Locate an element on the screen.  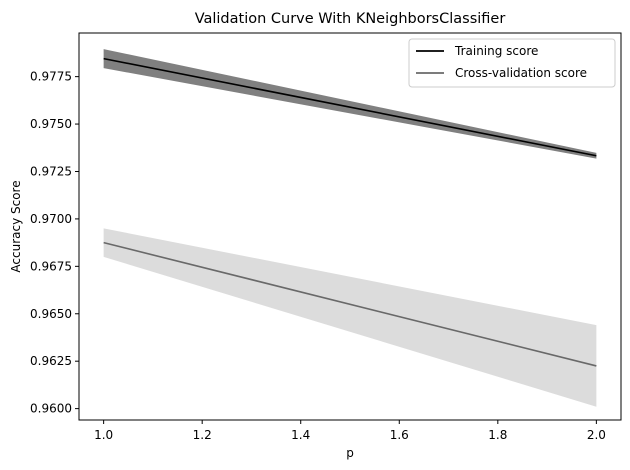
x-tick-label: 1.2 is located at coordinates (202, 435).